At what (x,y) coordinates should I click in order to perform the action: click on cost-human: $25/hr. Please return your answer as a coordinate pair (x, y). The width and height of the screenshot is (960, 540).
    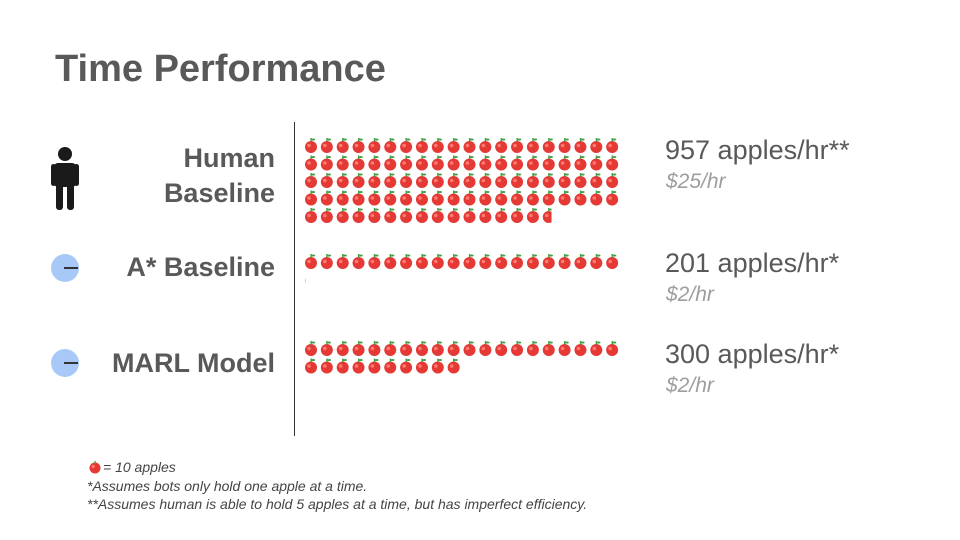
    Looking at the image, I should click on (696, 181).